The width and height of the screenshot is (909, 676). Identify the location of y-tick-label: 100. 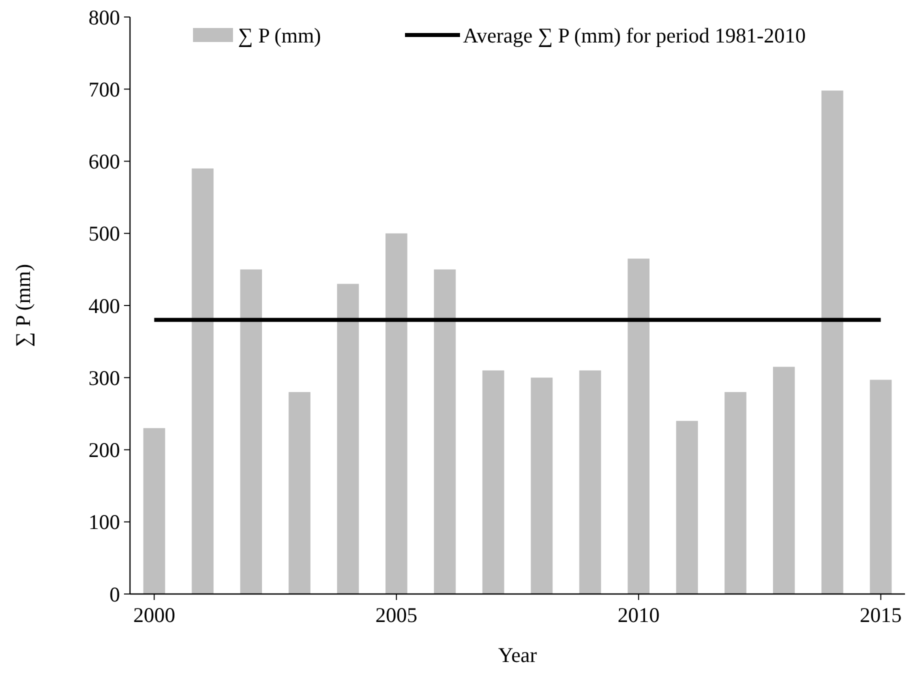
(104, 522).